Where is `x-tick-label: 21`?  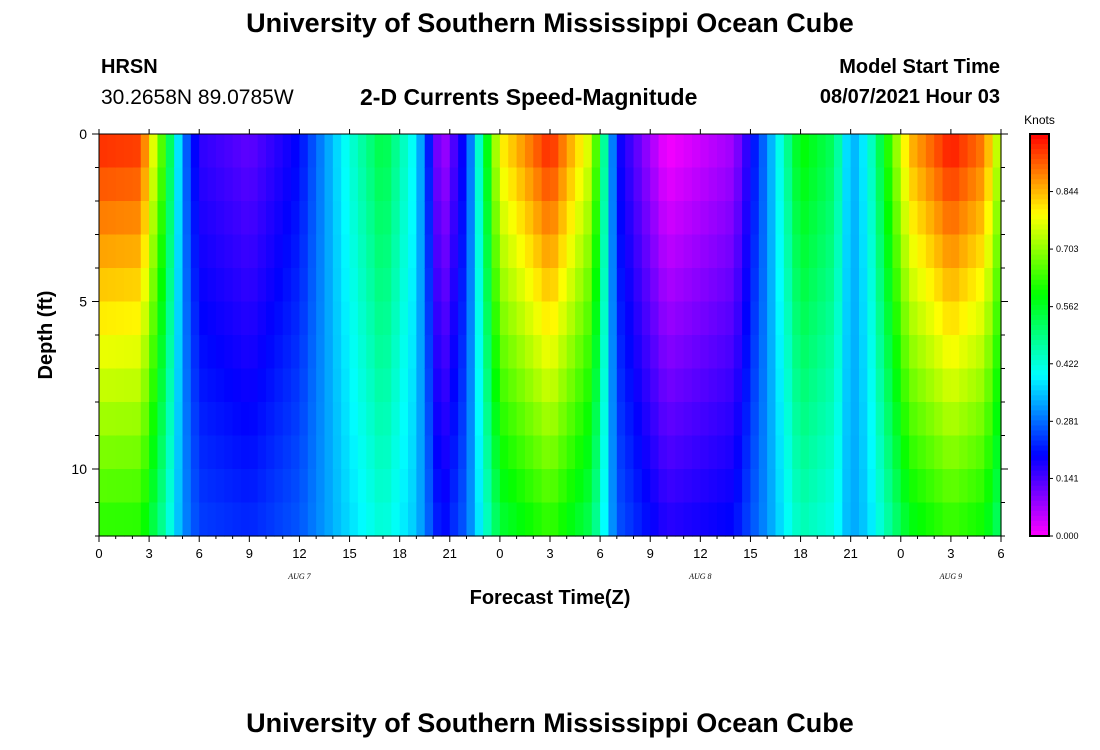
x-tick-label: 21 is located at coordinates (450, 553).